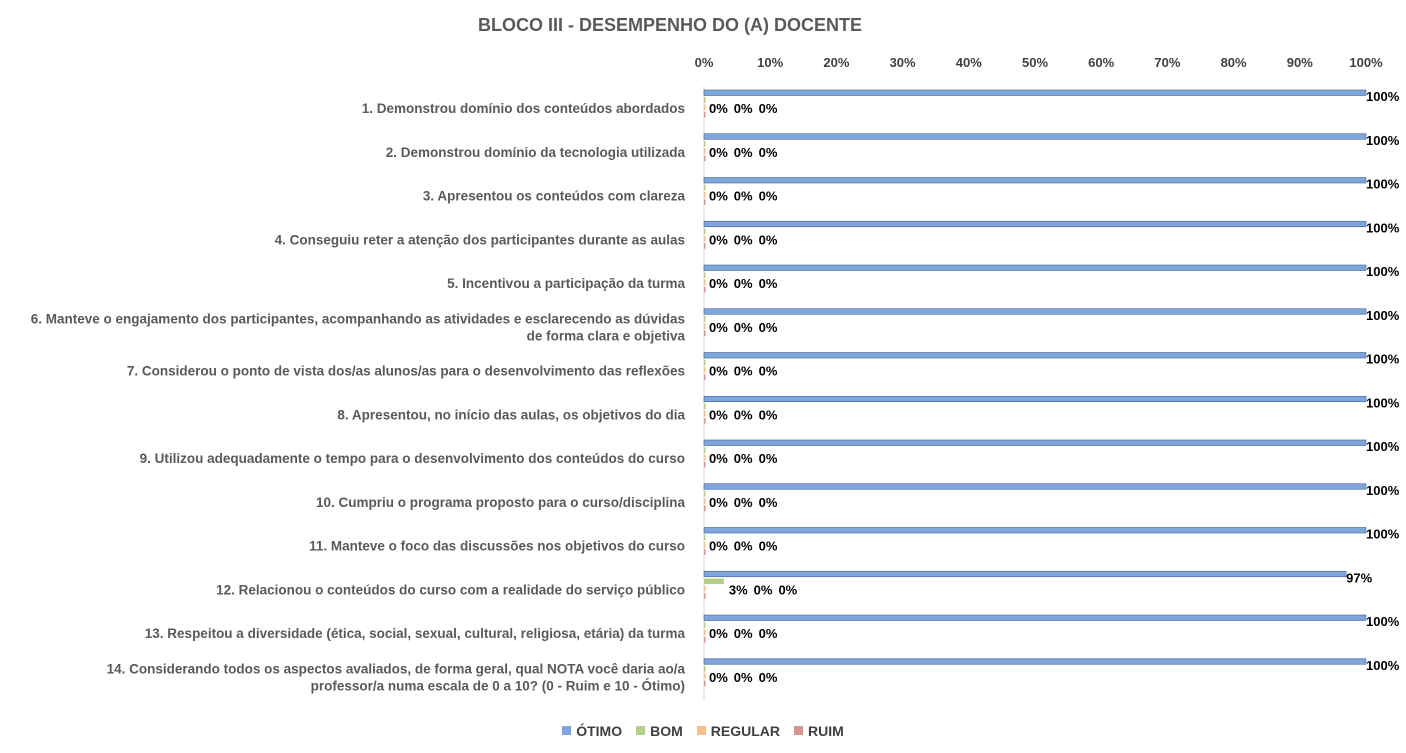 The height and width of the screenshot is (753, 1406). Describe the element at coordinates (599, 730) in the screenshot. I see `legend-label: ÓTIMO` at that location.